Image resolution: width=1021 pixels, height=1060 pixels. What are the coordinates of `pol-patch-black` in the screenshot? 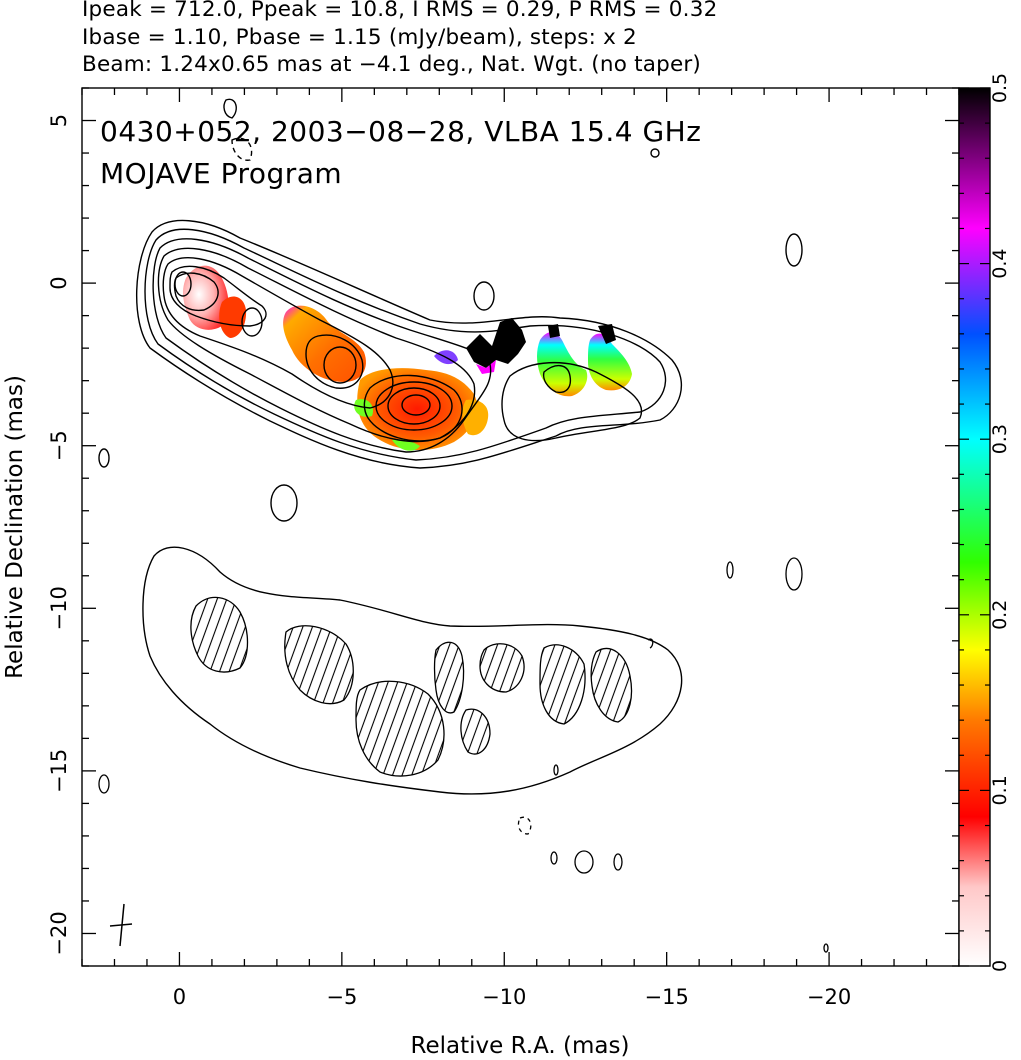 It's located at (496, 343).